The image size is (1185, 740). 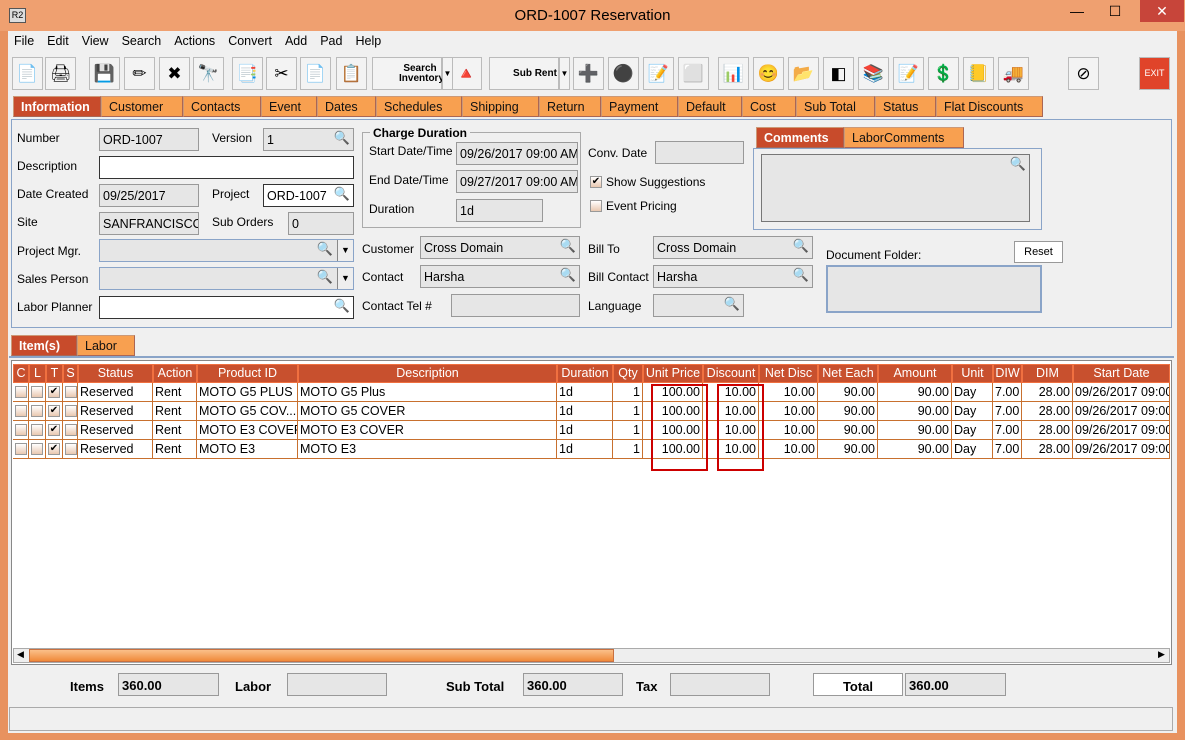 What do you see at coordinates (226, 278) in the screenshot?
I see `sales-person-select: 🔍 ▼` at bounding box center [226, 278].